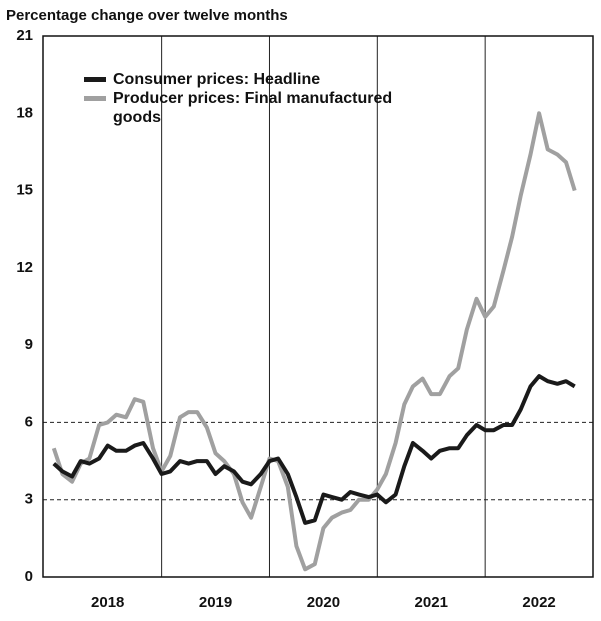  What do you see at coordinates (538, 602) in the screenshot?
I see `x-tick-label: 2022` at bounding box center [538, 602].